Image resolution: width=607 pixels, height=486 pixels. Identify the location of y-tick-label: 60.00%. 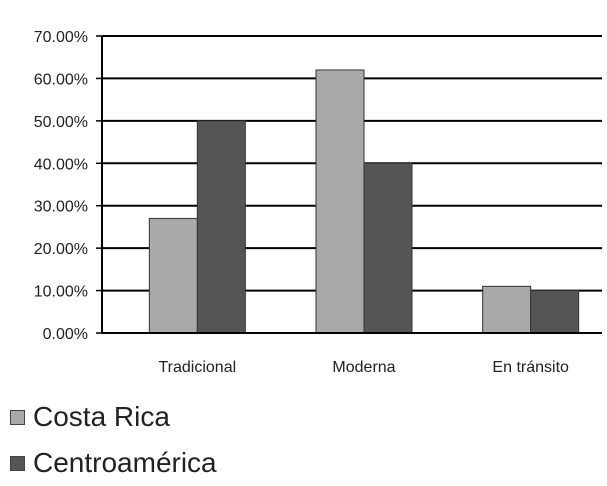
(61, 79).